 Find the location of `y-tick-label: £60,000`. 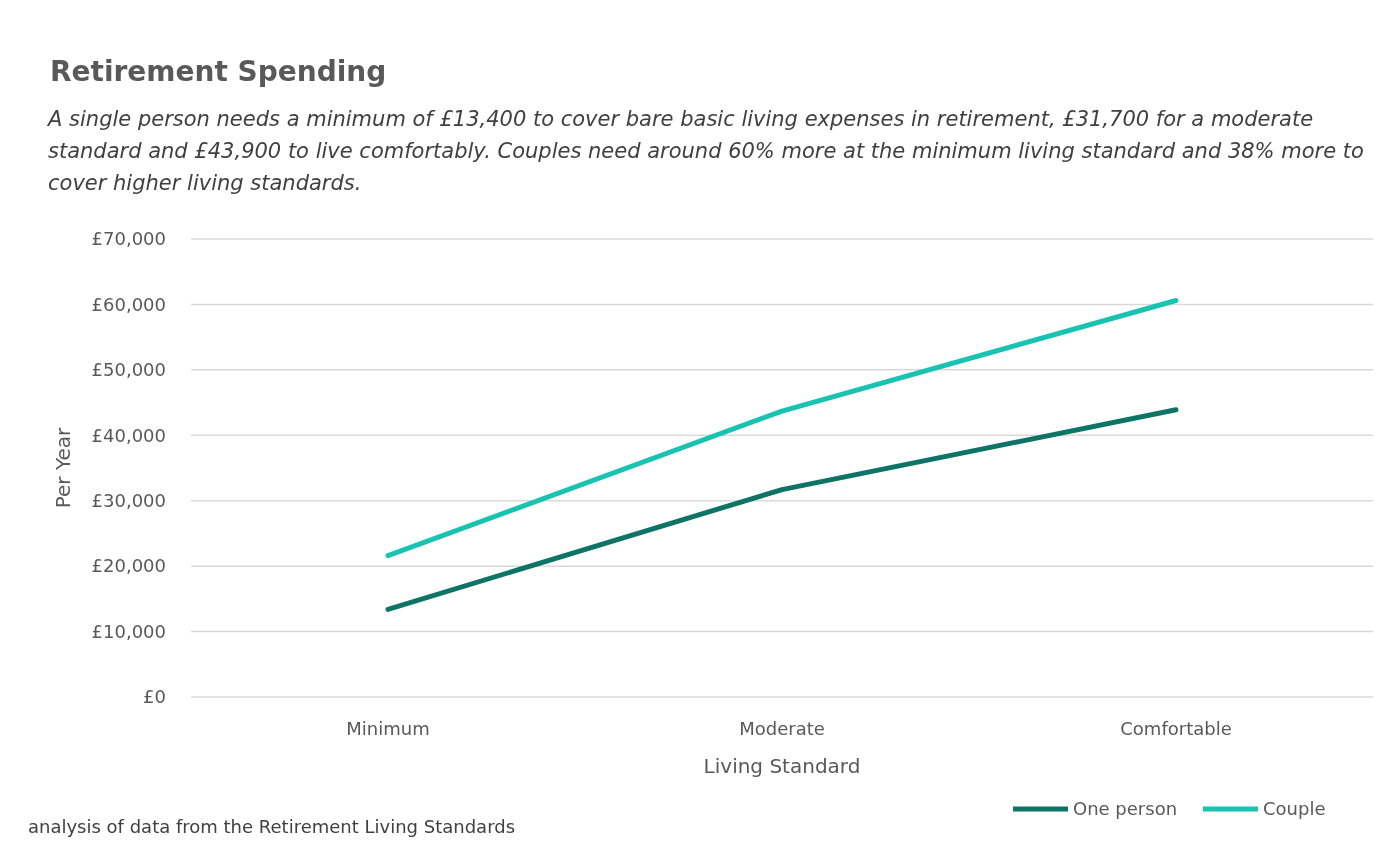

y-tick-label: £60,000 is located at coordinates (128, 304).